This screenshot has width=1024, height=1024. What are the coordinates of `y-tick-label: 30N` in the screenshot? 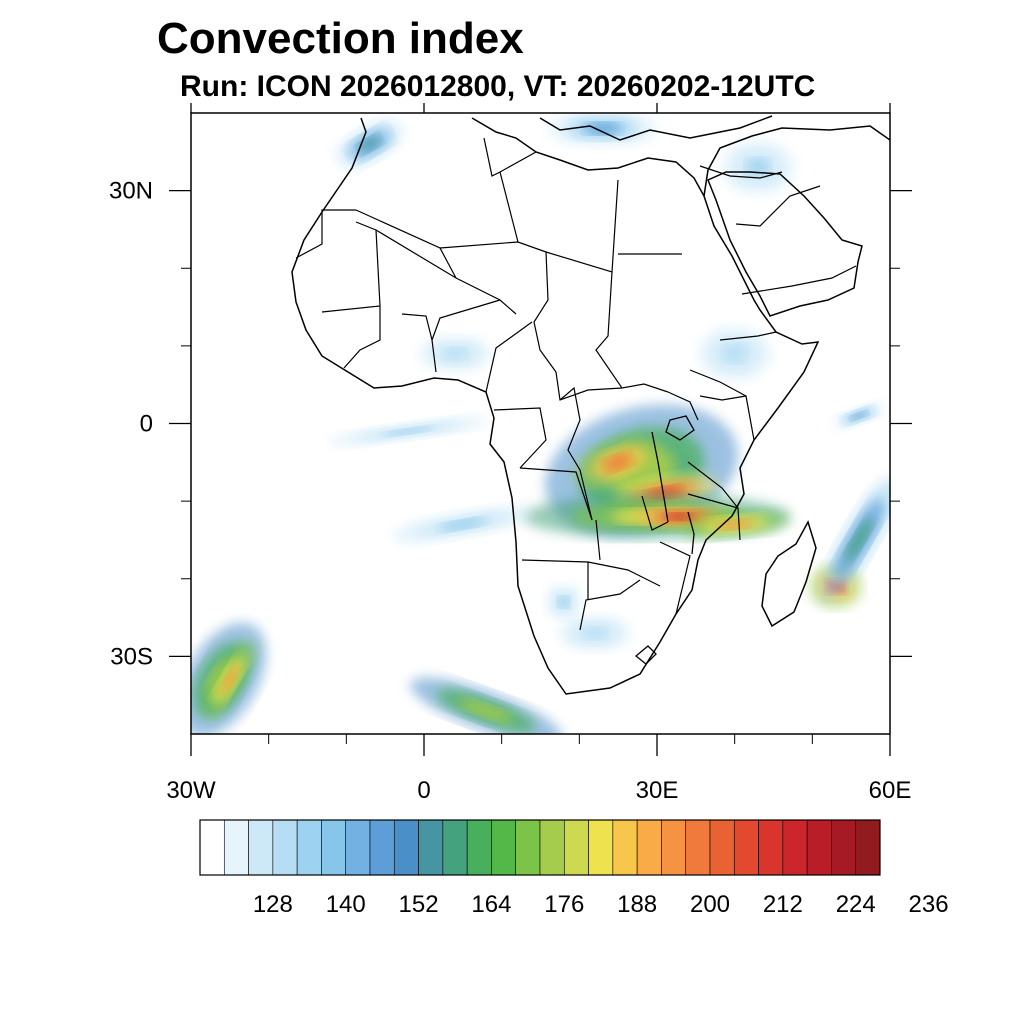 It's located at (131, 191).